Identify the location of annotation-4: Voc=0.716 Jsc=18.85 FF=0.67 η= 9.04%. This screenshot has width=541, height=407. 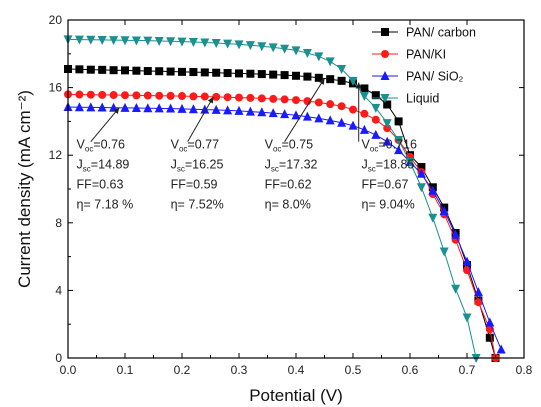
(386, 146).